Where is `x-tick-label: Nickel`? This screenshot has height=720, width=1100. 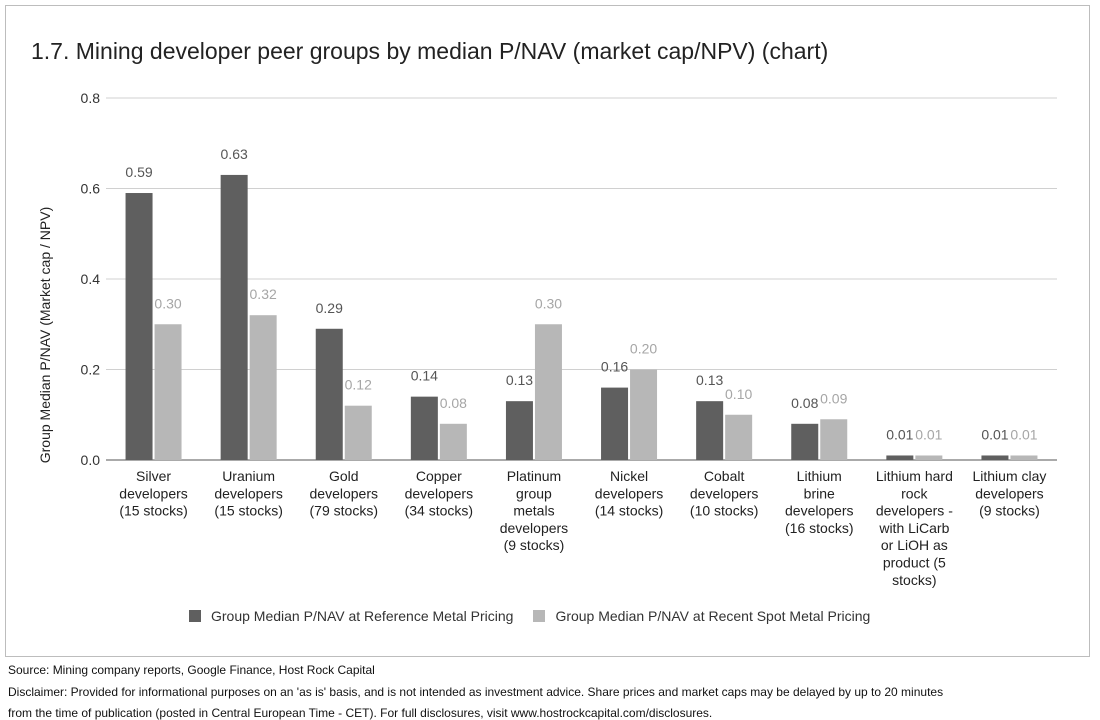
x-tick-label: Nickel is located at coordinates (629, 476).